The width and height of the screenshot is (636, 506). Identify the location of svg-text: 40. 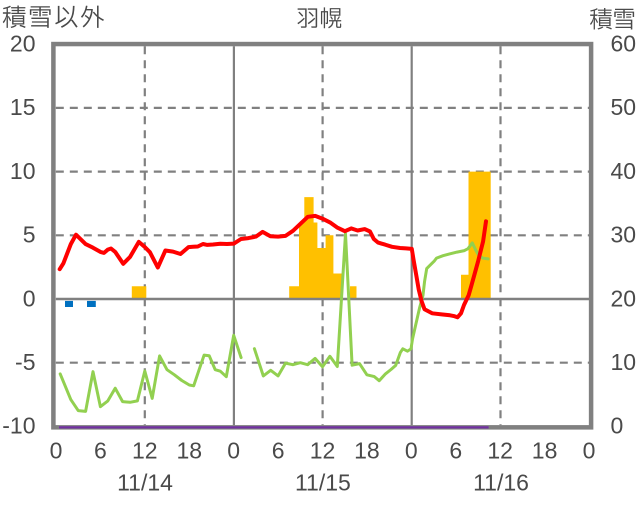
(623, 171).